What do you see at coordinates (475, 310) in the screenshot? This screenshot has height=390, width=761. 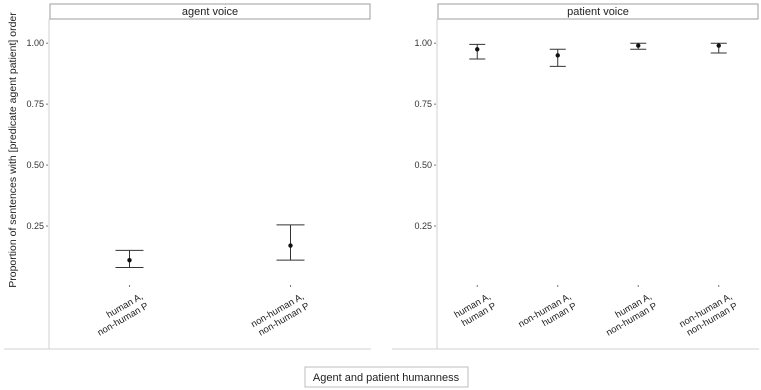 I see `x-category-label: human A,human P` at bounding box center [475, 310].